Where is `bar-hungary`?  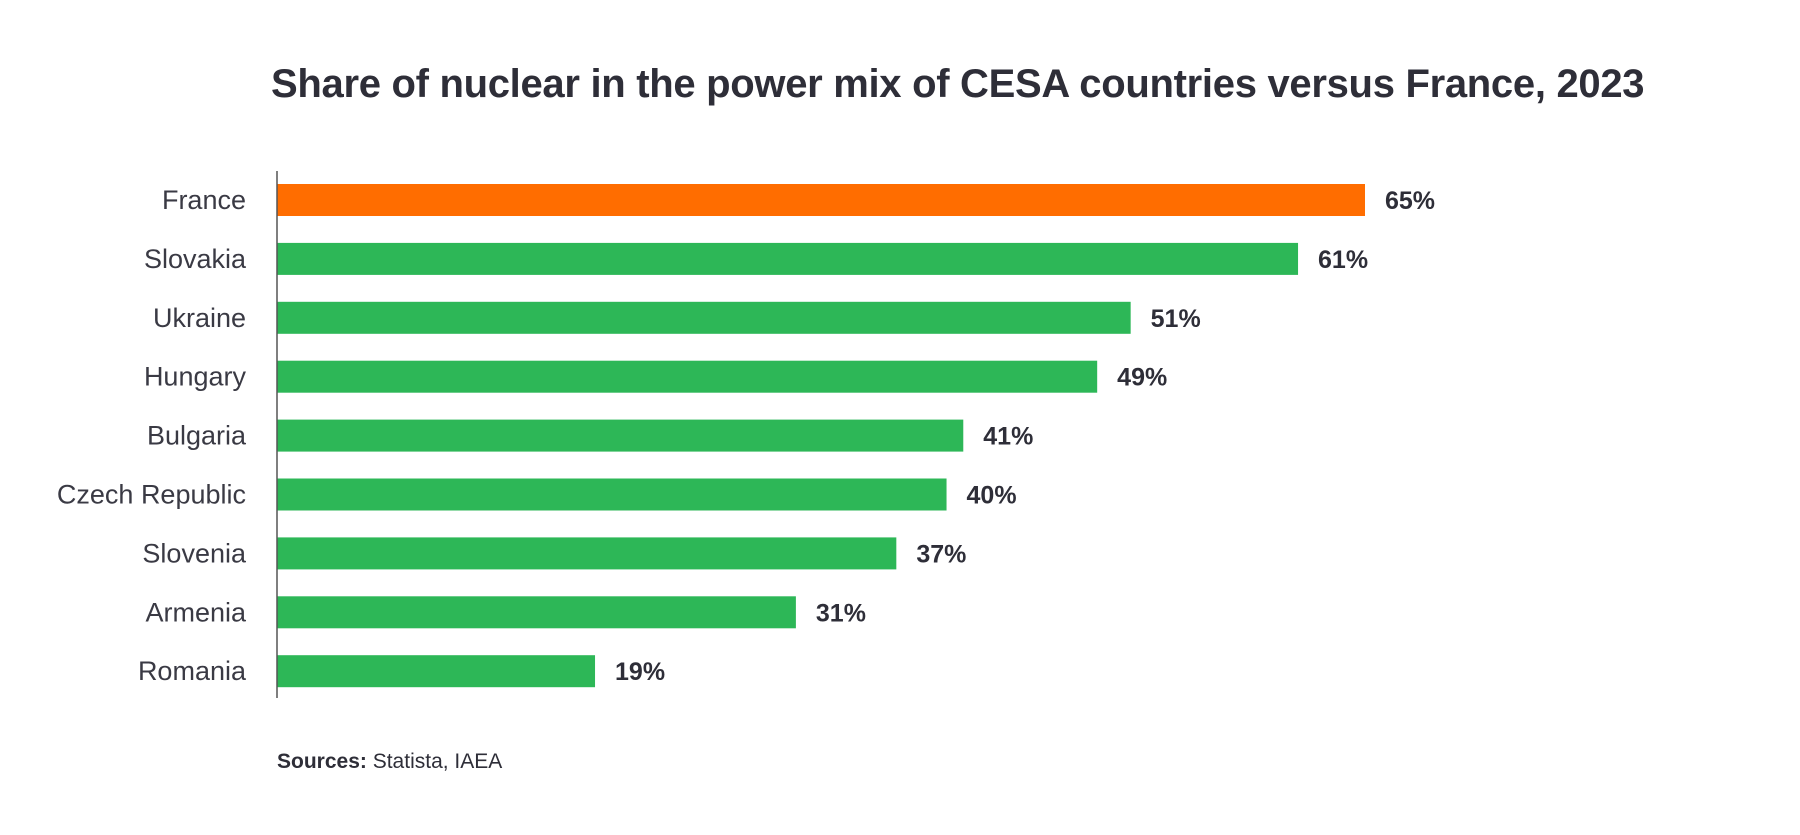 bar-hungary is located at coordinates (687, 376).